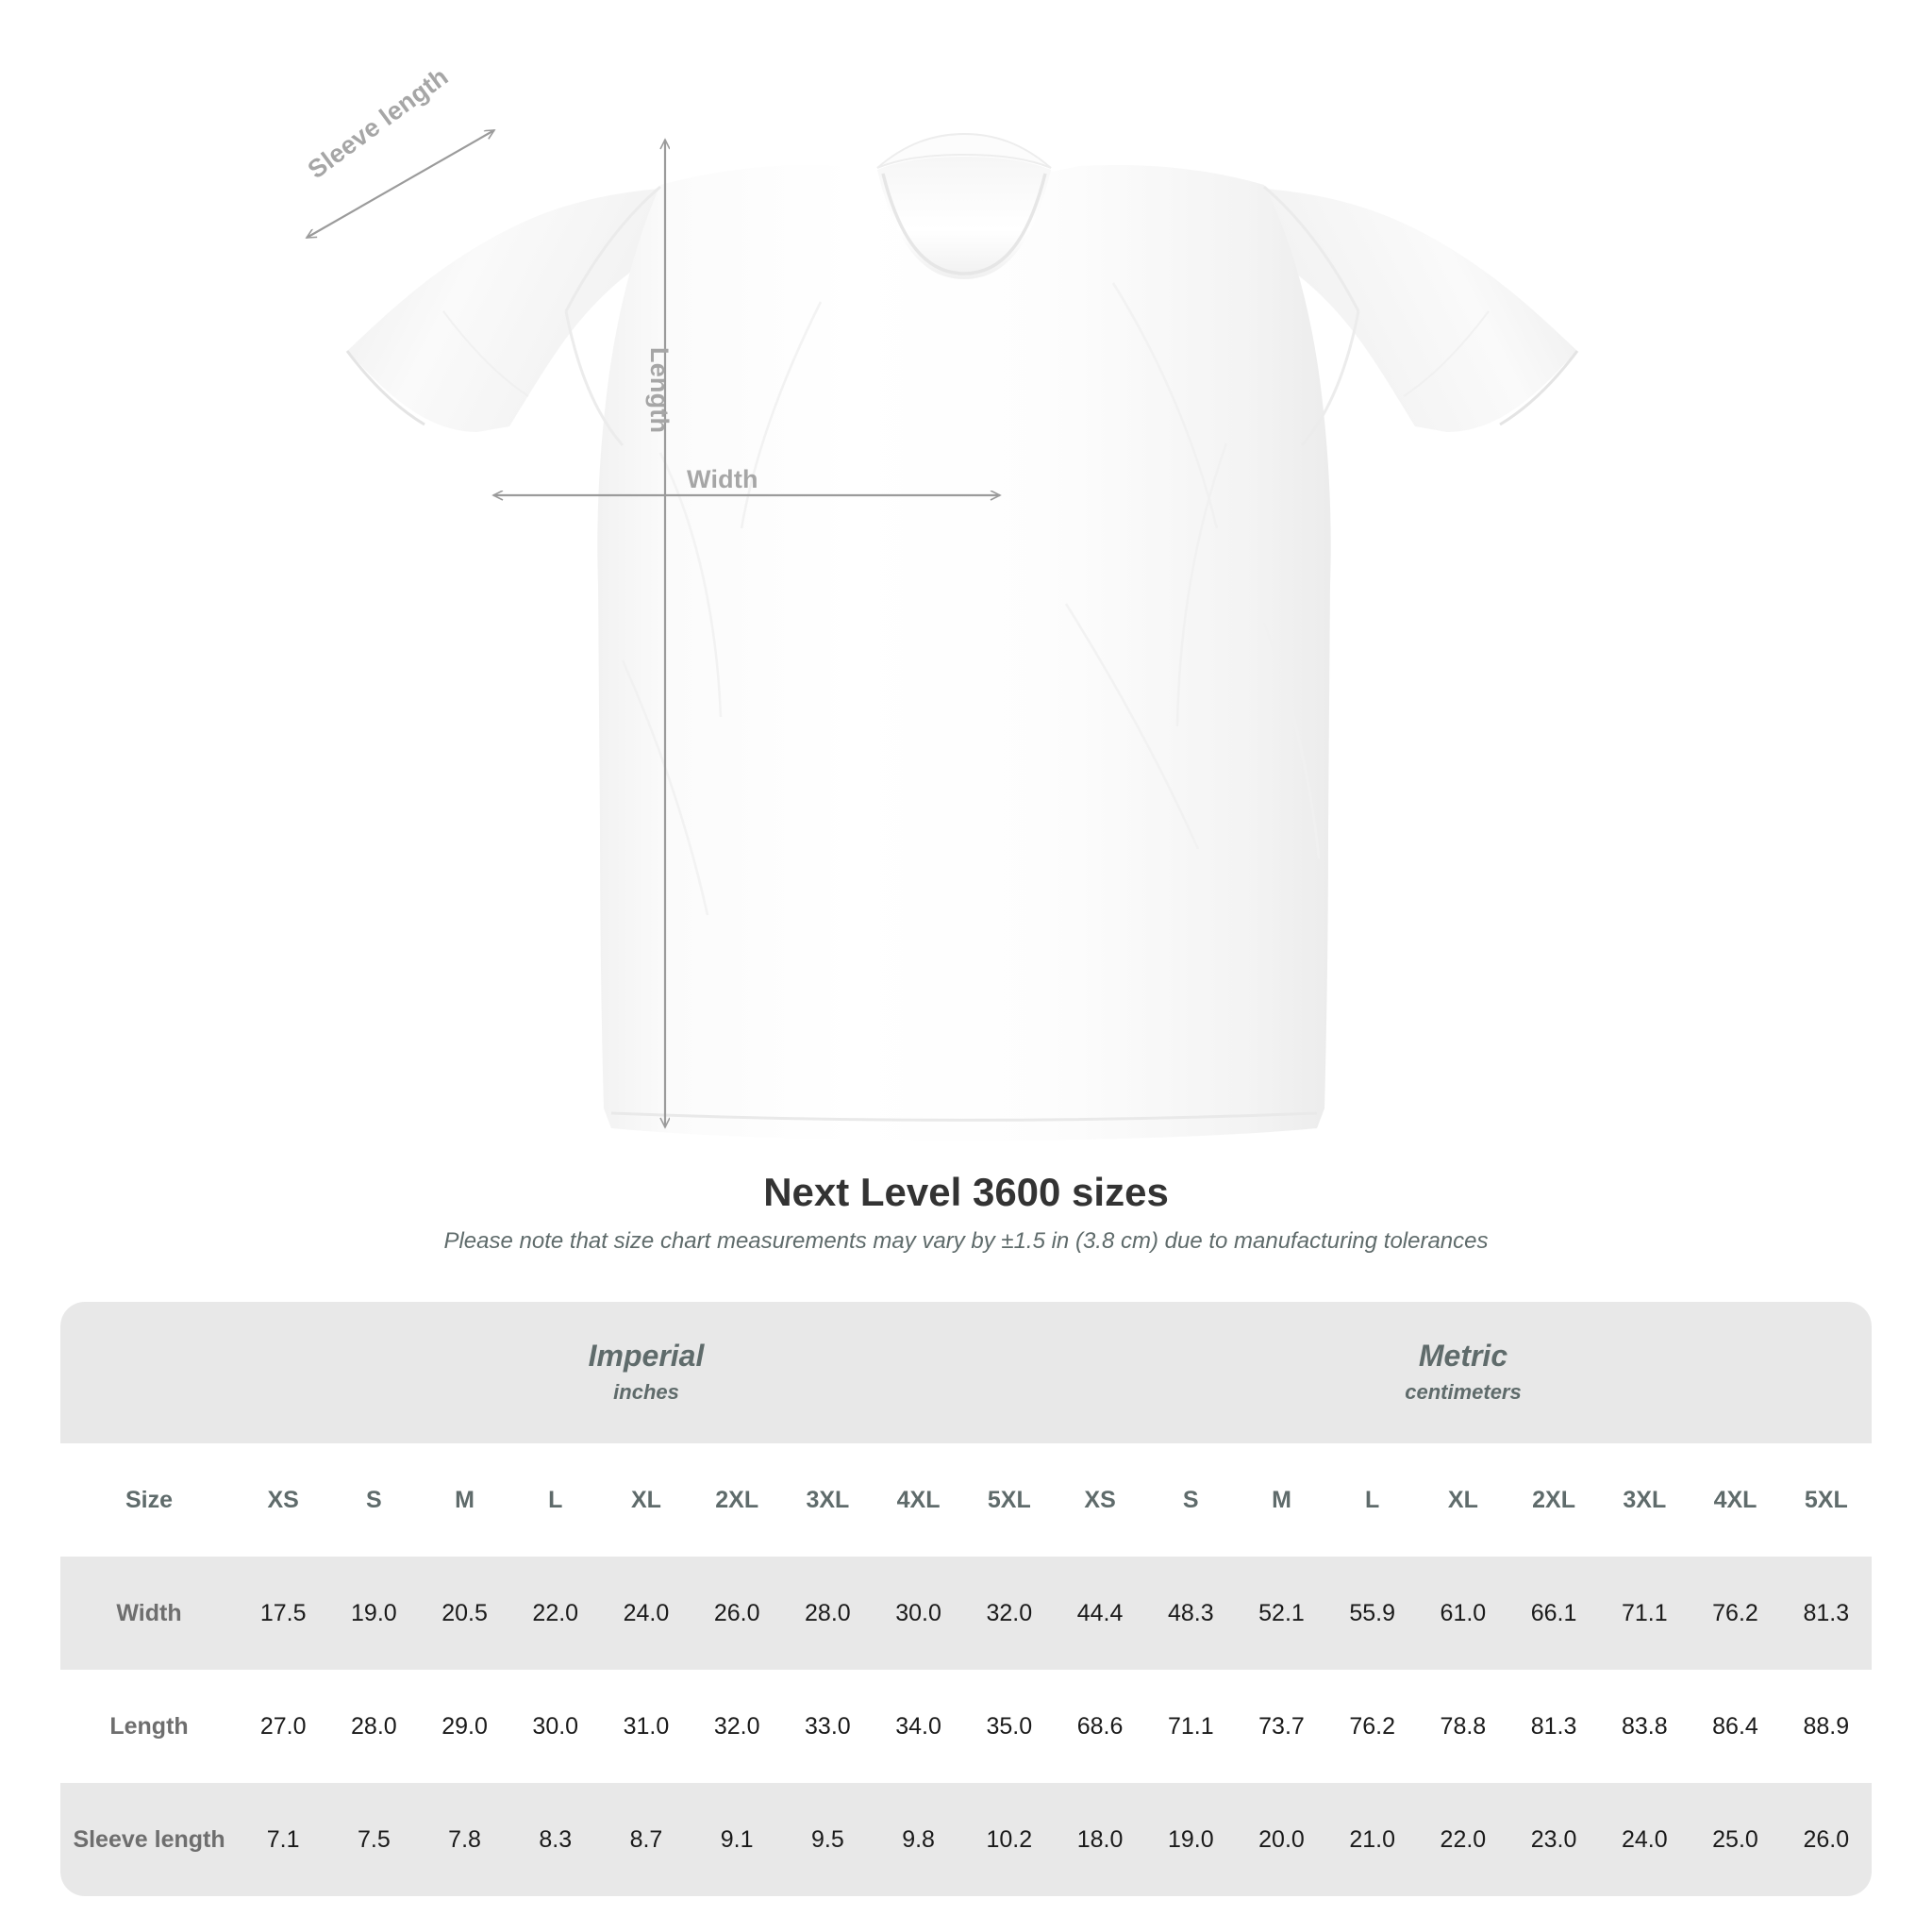  What do you see at coordinates (1191, 1613) in the screenshot?
I see `cell-width-metric-s: 48.3` at bounding box center [1191, 1613].